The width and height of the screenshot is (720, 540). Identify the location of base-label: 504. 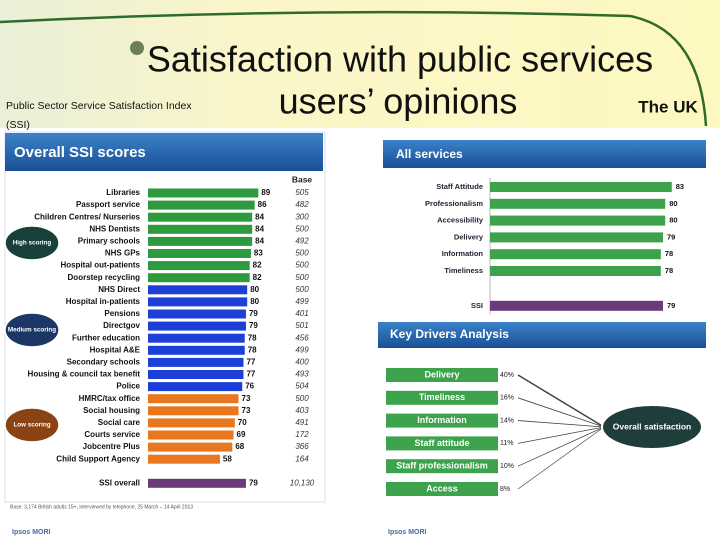
(302, 386).